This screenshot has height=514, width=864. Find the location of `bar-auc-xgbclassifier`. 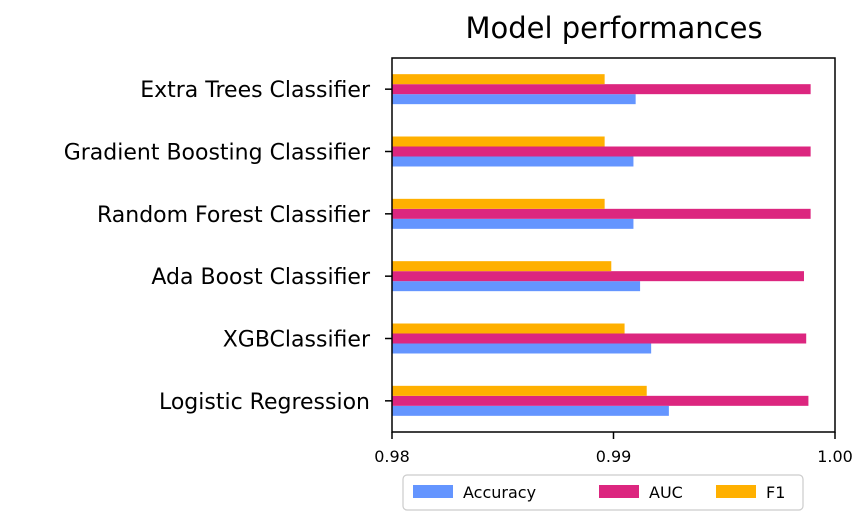

bar-auc-xgbclassifier is located at coordinates (599, 338).